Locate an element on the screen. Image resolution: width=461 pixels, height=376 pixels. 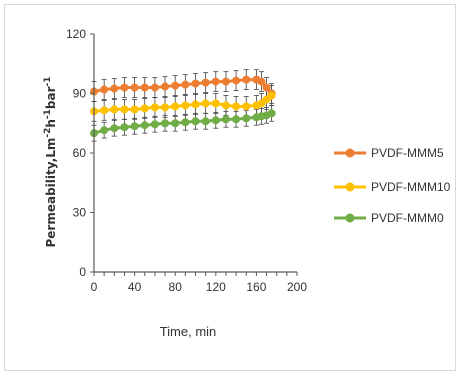
legend-label: PVDF-MMM0 is located at coordinates (407, 218).